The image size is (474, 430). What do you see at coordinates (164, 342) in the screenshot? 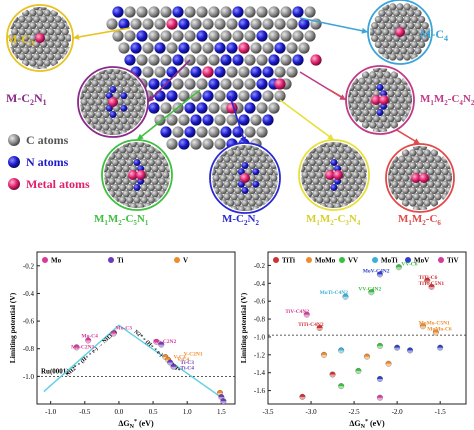
I see `point-annotation: Mo-C2N2` at bounding box center [164, 342].